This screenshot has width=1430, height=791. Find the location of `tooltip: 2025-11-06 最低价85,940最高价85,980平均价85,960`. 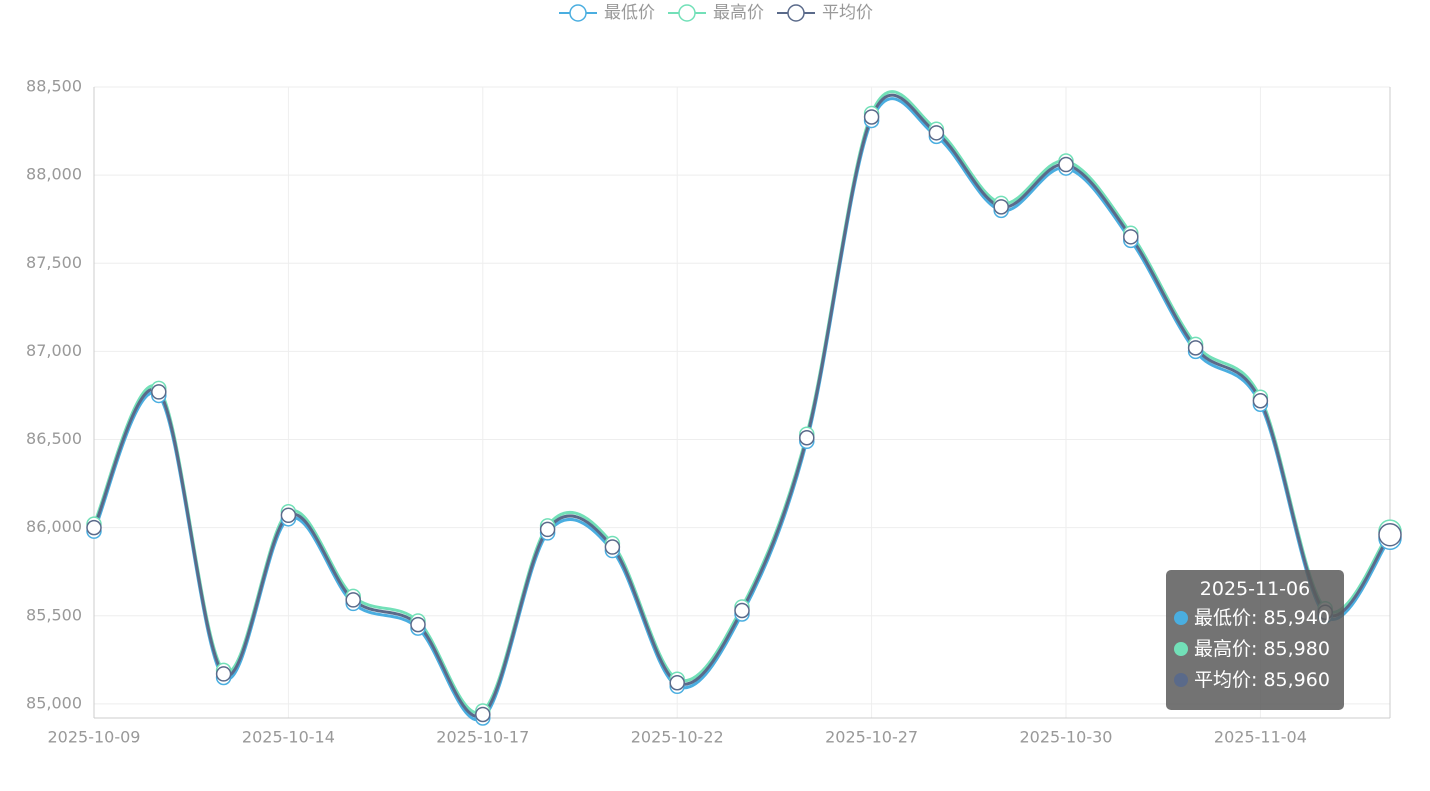

tooltip: 2025-11-06 最低价85,940最高价85,980平均价85,960 is located at coordinates (1255, 640).